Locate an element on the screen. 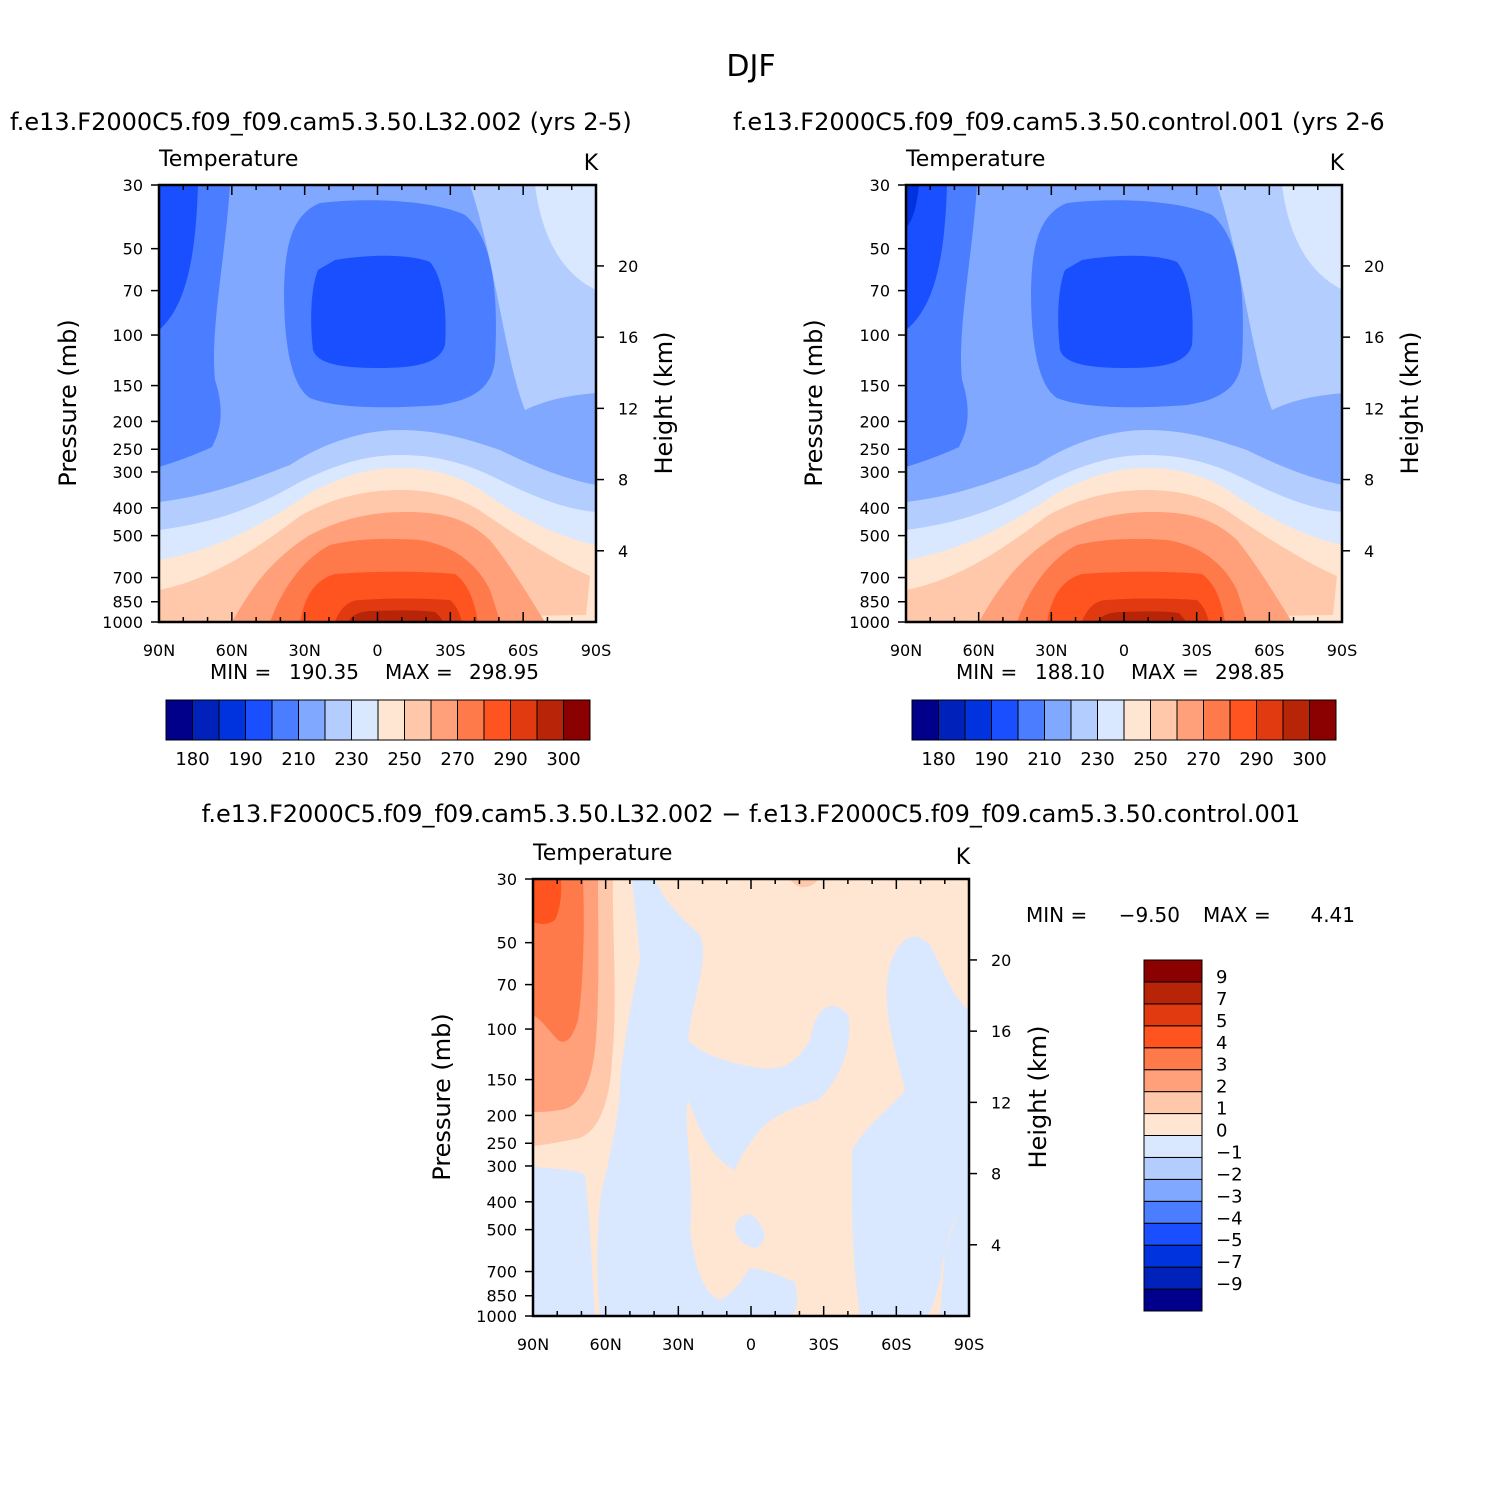 The image size is (1502, 1502). control-y2tick-label: 16 is located at coordinates (1374, 337).